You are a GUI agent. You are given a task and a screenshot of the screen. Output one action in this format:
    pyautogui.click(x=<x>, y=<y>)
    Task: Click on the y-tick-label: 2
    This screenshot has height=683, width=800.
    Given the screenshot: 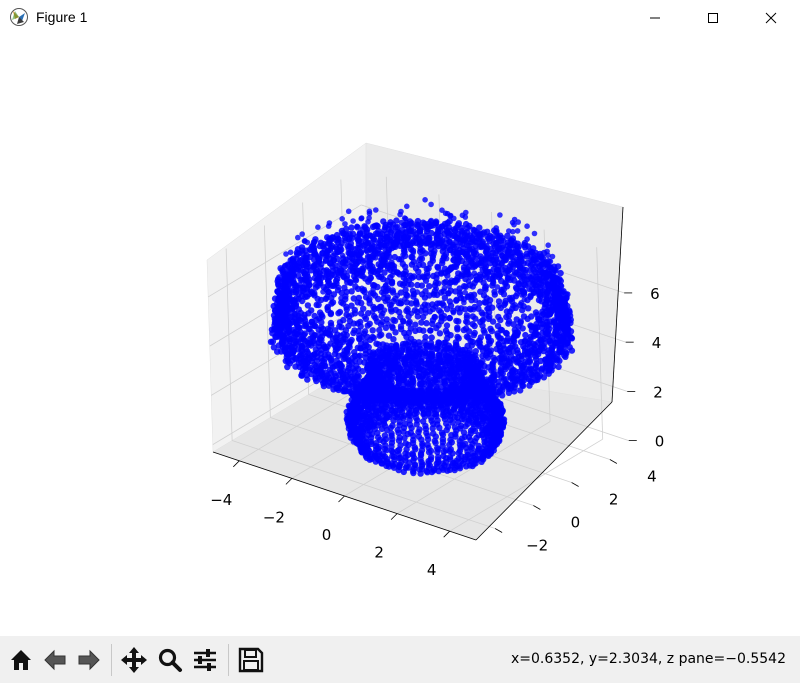 What is the action you would take?
    pyautogui.click(x=614, y=500)
    